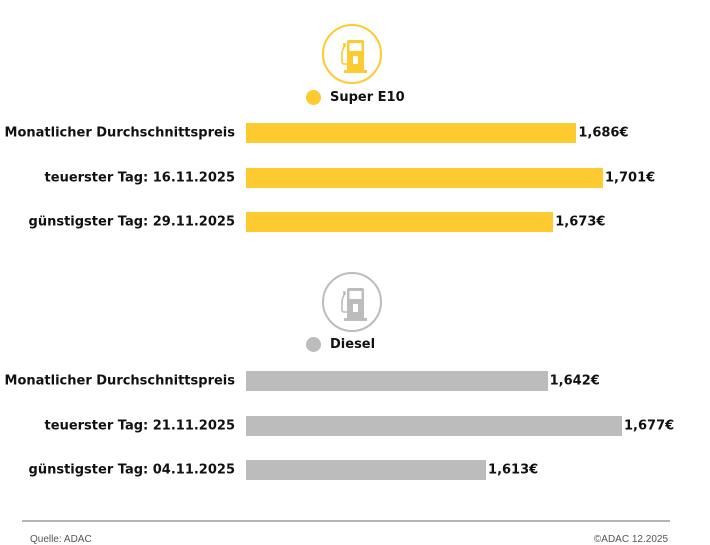 The image size is (710, 545). I want to click on legend-super-e10: Super E10, so click(355, 97).